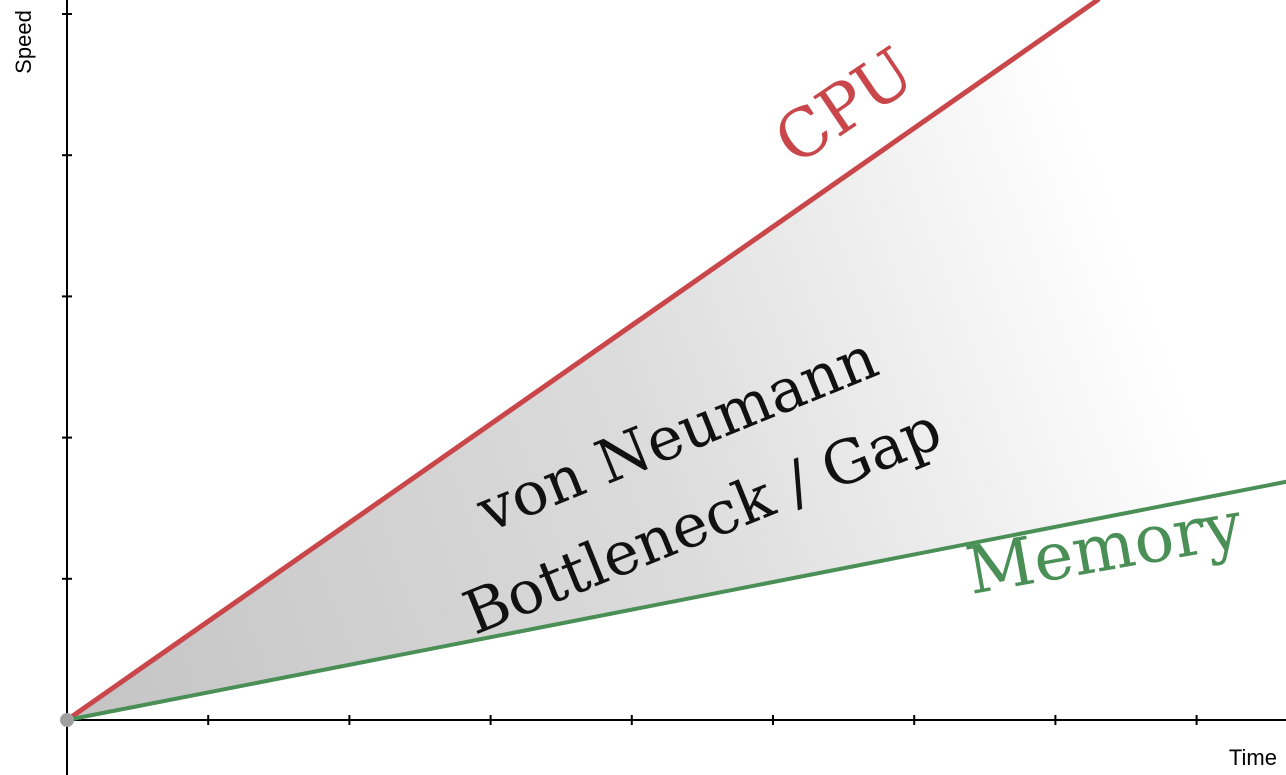  I want to click on x-axis-ticks, so click(702, 720).